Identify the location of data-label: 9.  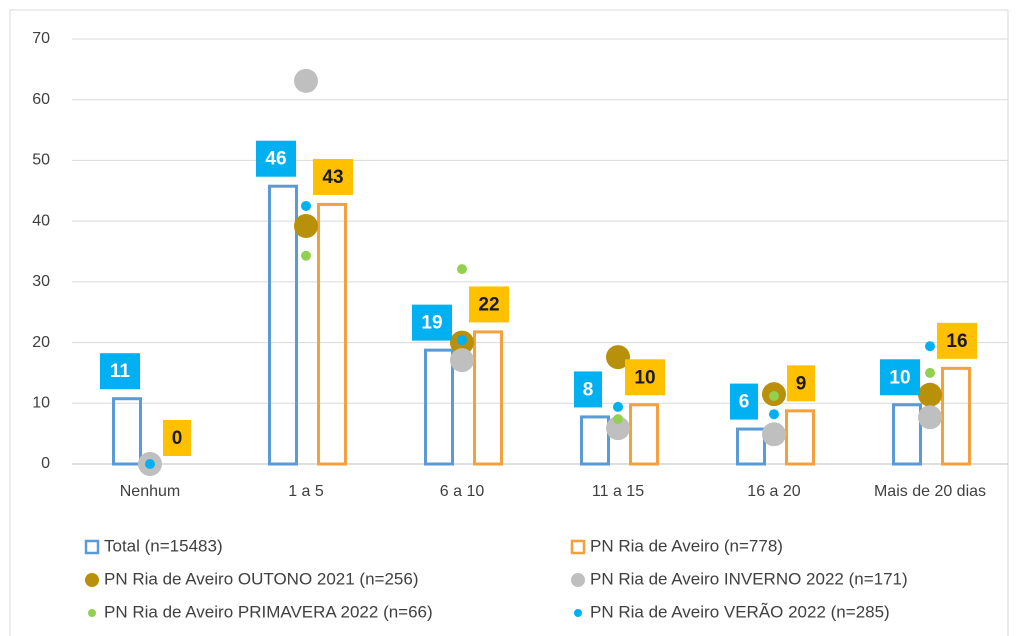
(801, 383).